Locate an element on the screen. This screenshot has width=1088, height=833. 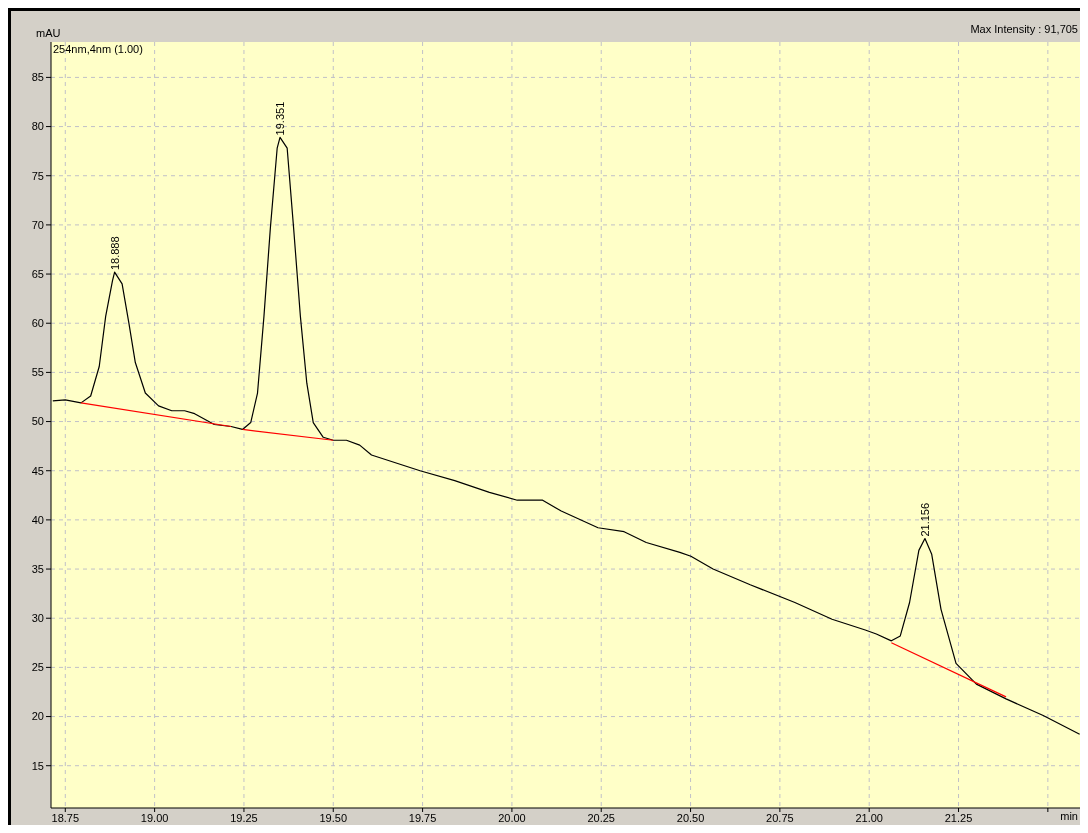
x-tick-label: 19.00 is located at coordinates (154, 817).